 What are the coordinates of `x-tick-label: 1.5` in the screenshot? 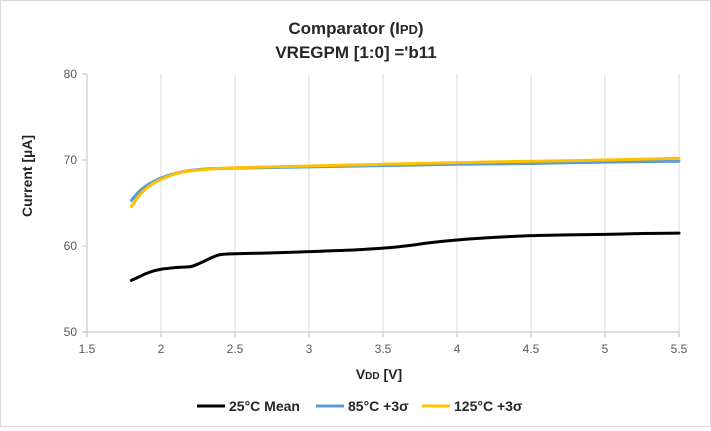 It's located at (87, 349).